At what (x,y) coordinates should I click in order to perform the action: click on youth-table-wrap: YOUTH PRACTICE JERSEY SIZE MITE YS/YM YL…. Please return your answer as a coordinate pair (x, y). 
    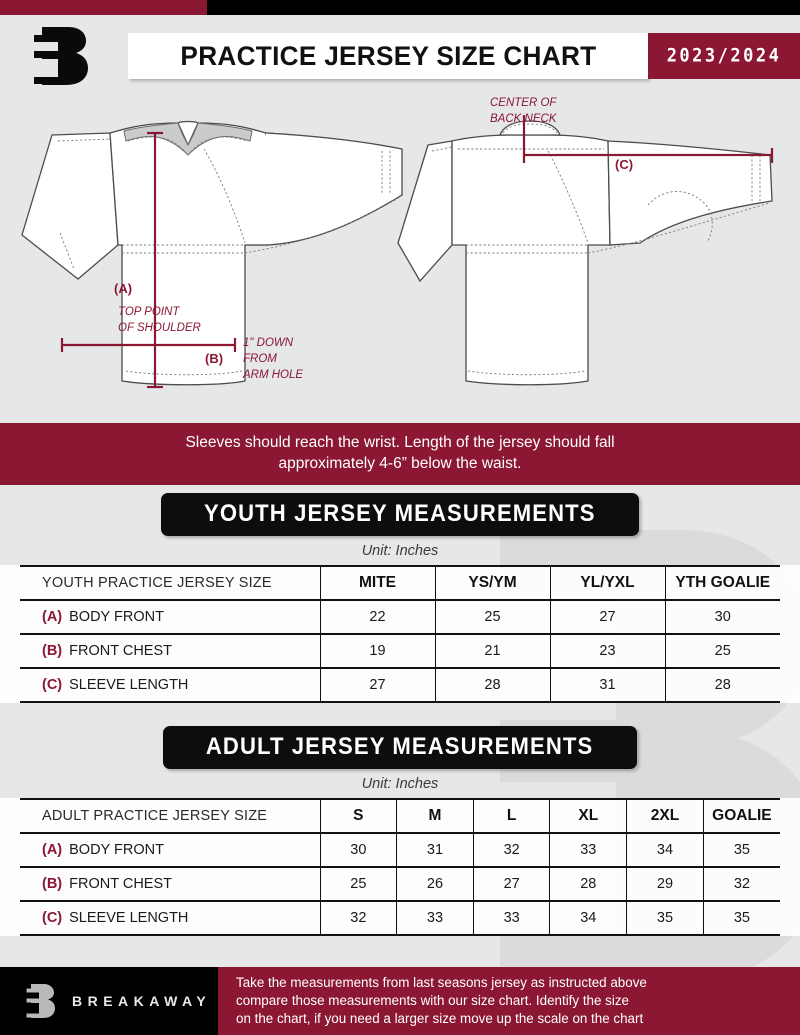
    Looking at the image, I should click on (400, 634).